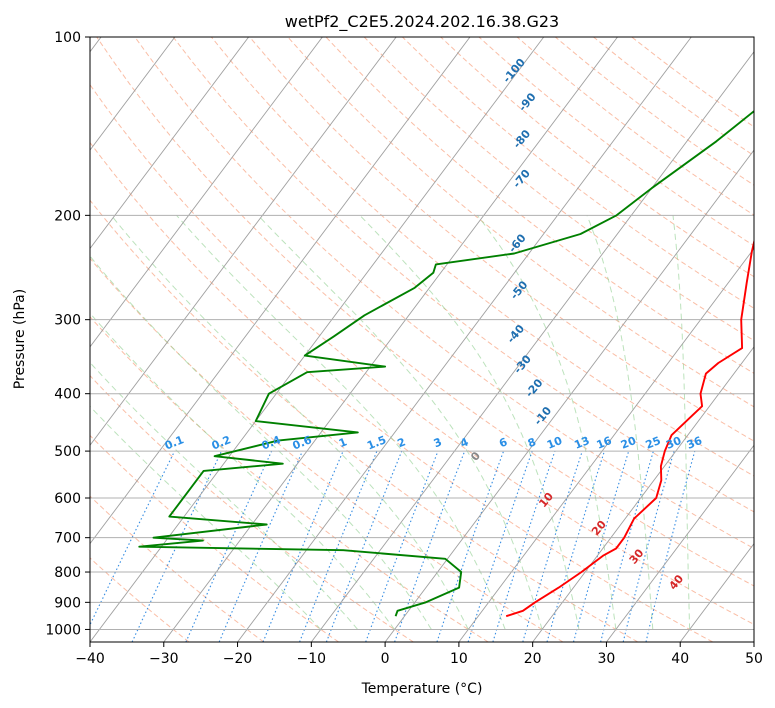 This screenshot has height=708, width=775. Describe the element at coordinates (694, 443) in the screenshot. I see `mixing-ratio-label: 36` at that location.